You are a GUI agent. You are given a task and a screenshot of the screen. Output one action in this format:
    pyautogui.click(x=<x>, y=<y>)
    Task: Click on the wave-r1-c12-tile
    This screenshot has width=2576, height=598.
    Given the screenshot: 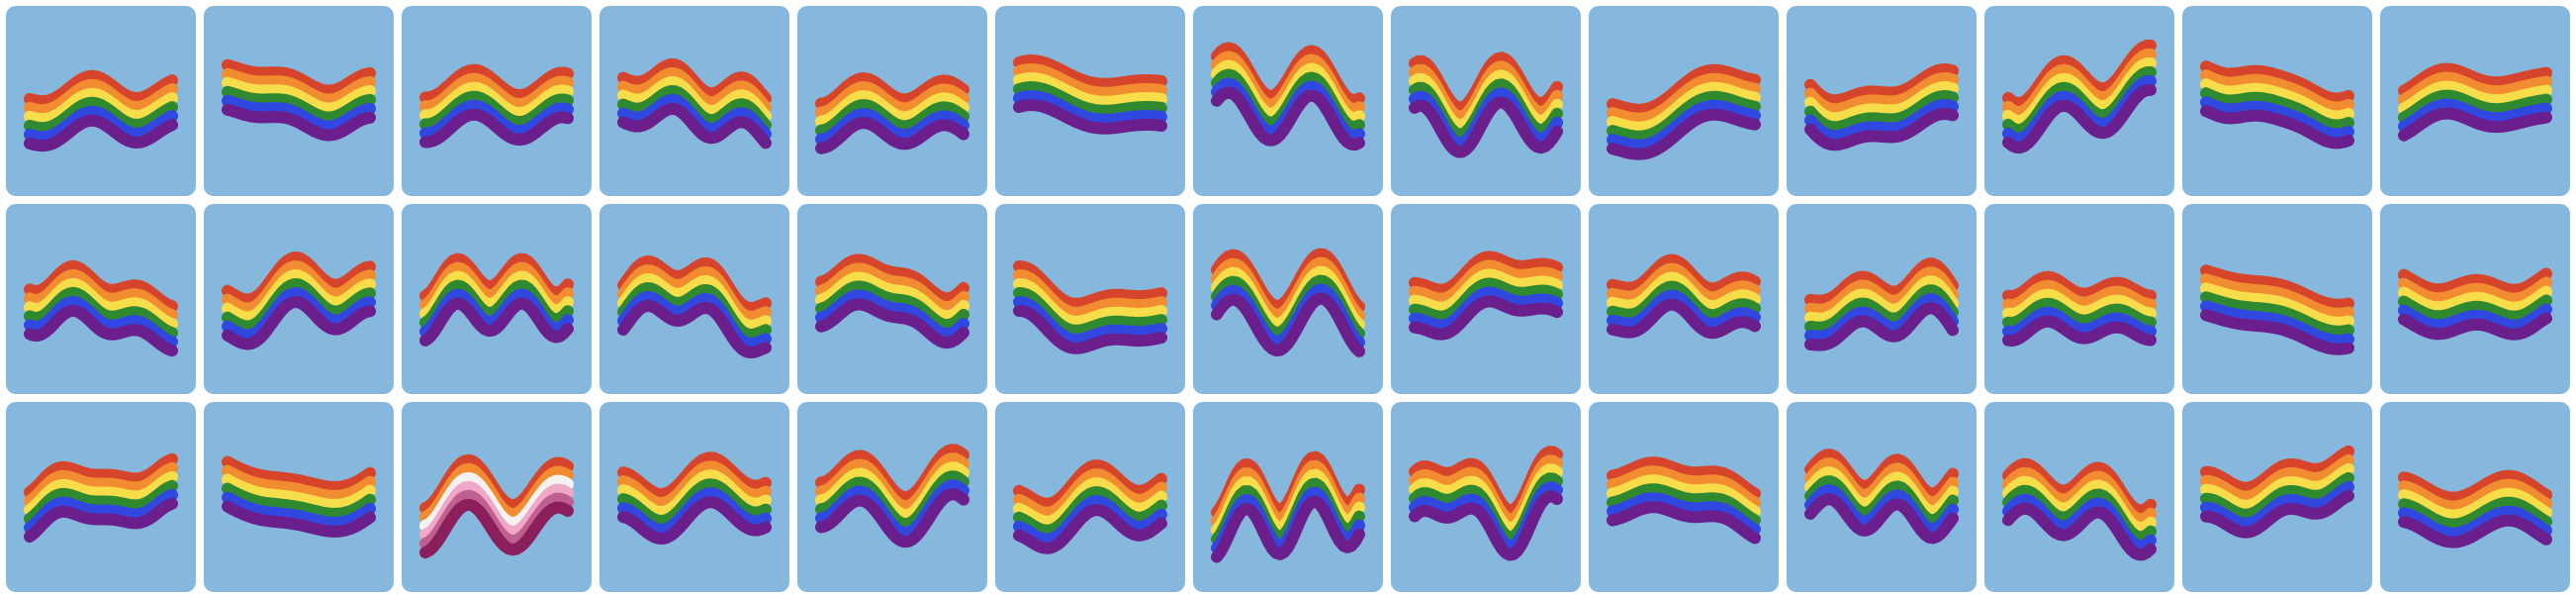 What is the action you would take?
    pyautogui.click(x=2277, y=101)
    